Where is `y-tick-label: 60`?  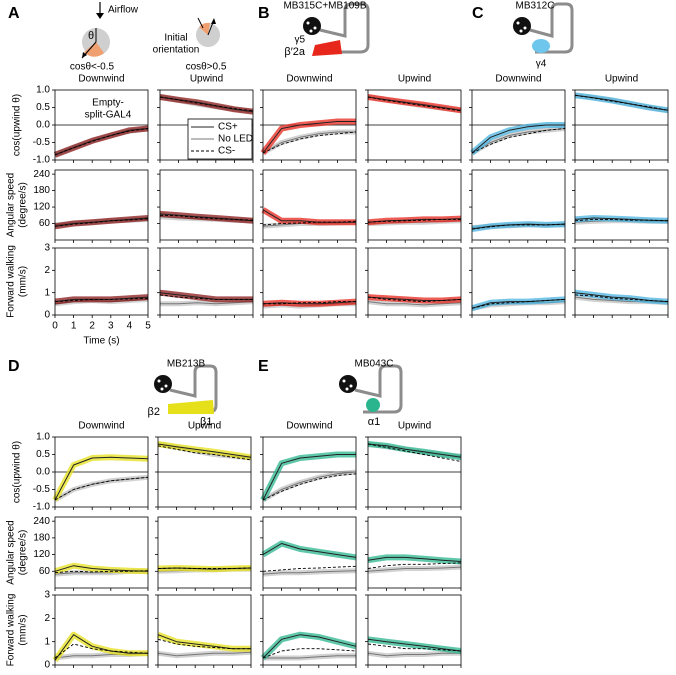 y-tick-label: 60 is located at coordinates (45, 223).